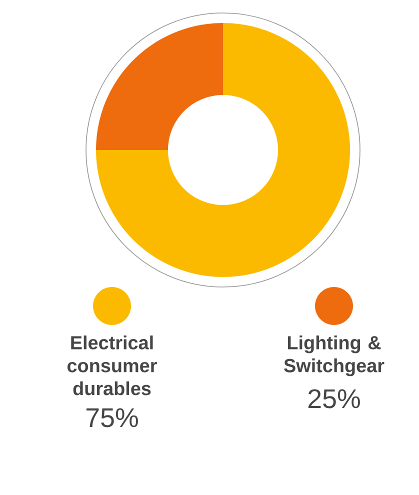 Image resolution: width=419 pixels, height=495 pixels. What do you see at coordinates (334, 398) in the screenshot?
I see `data-label: 25%` at bounding box center [334, 398].